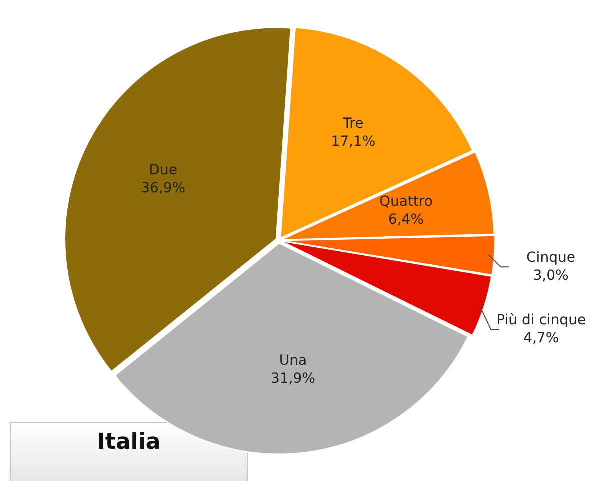  What do you see at coordinates (551, 258) in the screenshot?
I see `slice-label: Cinque` at bounding box center [551, 258].